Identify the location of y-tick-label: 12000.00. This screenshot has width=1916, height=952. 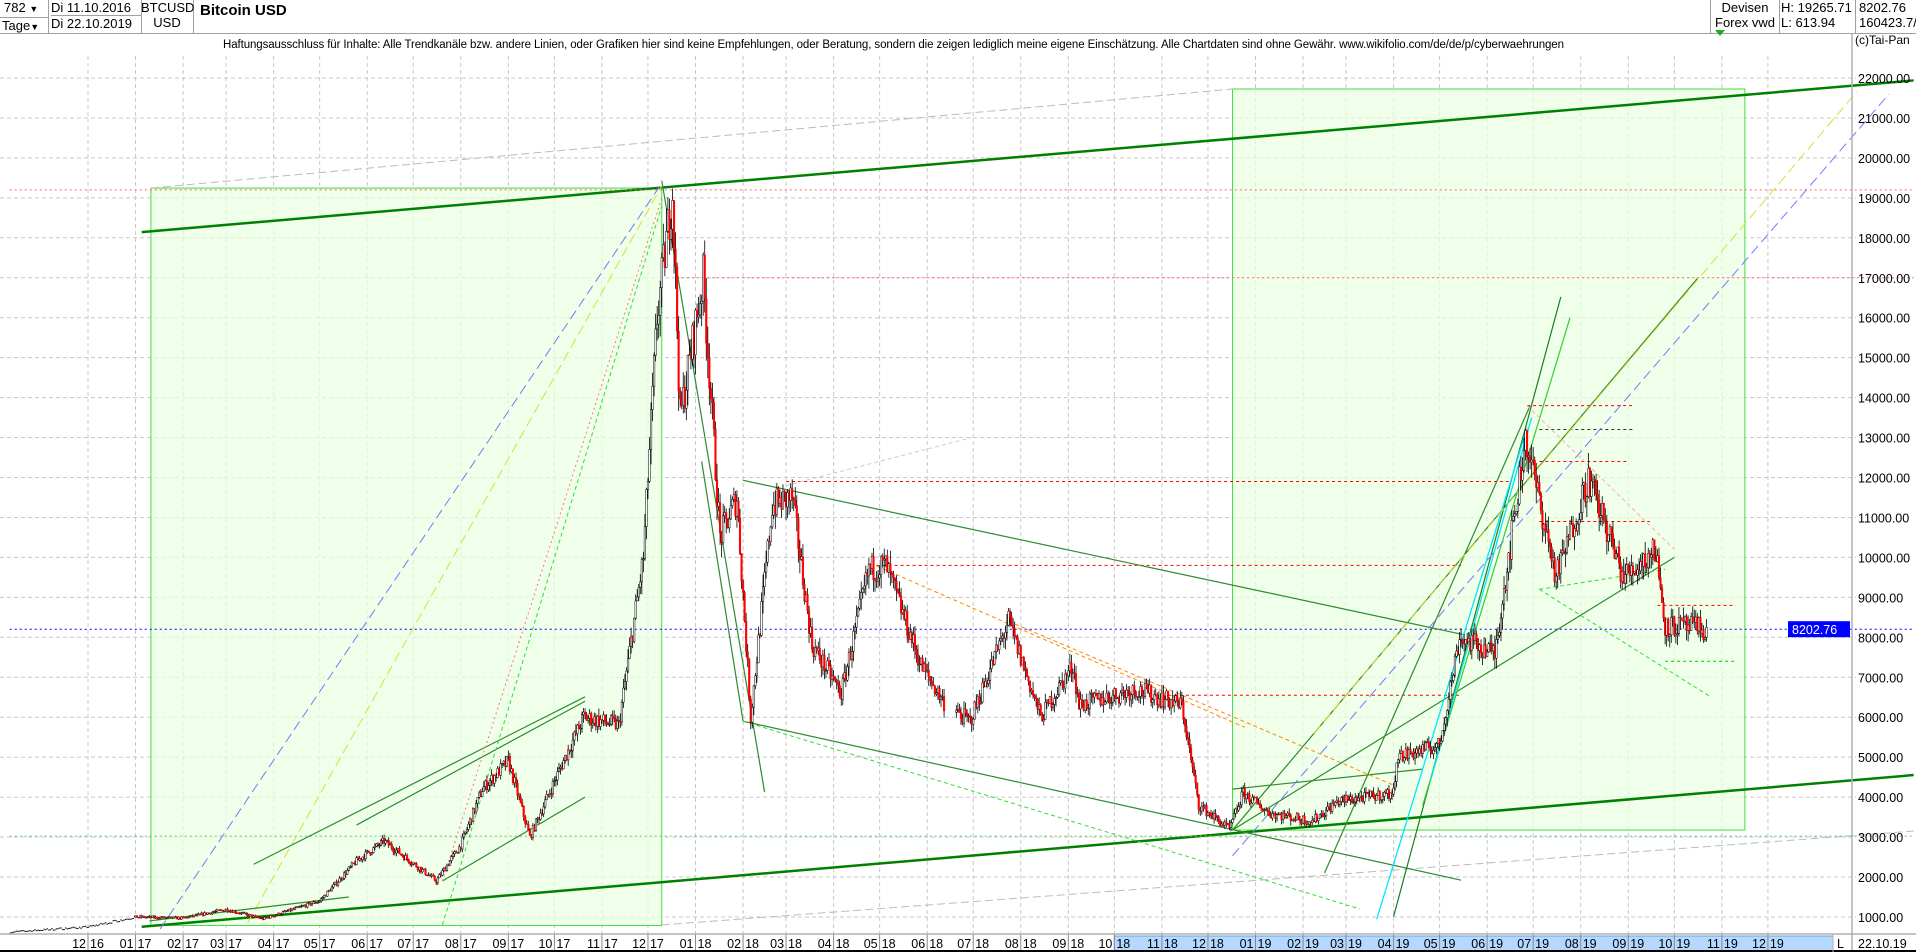
(1884, 479).